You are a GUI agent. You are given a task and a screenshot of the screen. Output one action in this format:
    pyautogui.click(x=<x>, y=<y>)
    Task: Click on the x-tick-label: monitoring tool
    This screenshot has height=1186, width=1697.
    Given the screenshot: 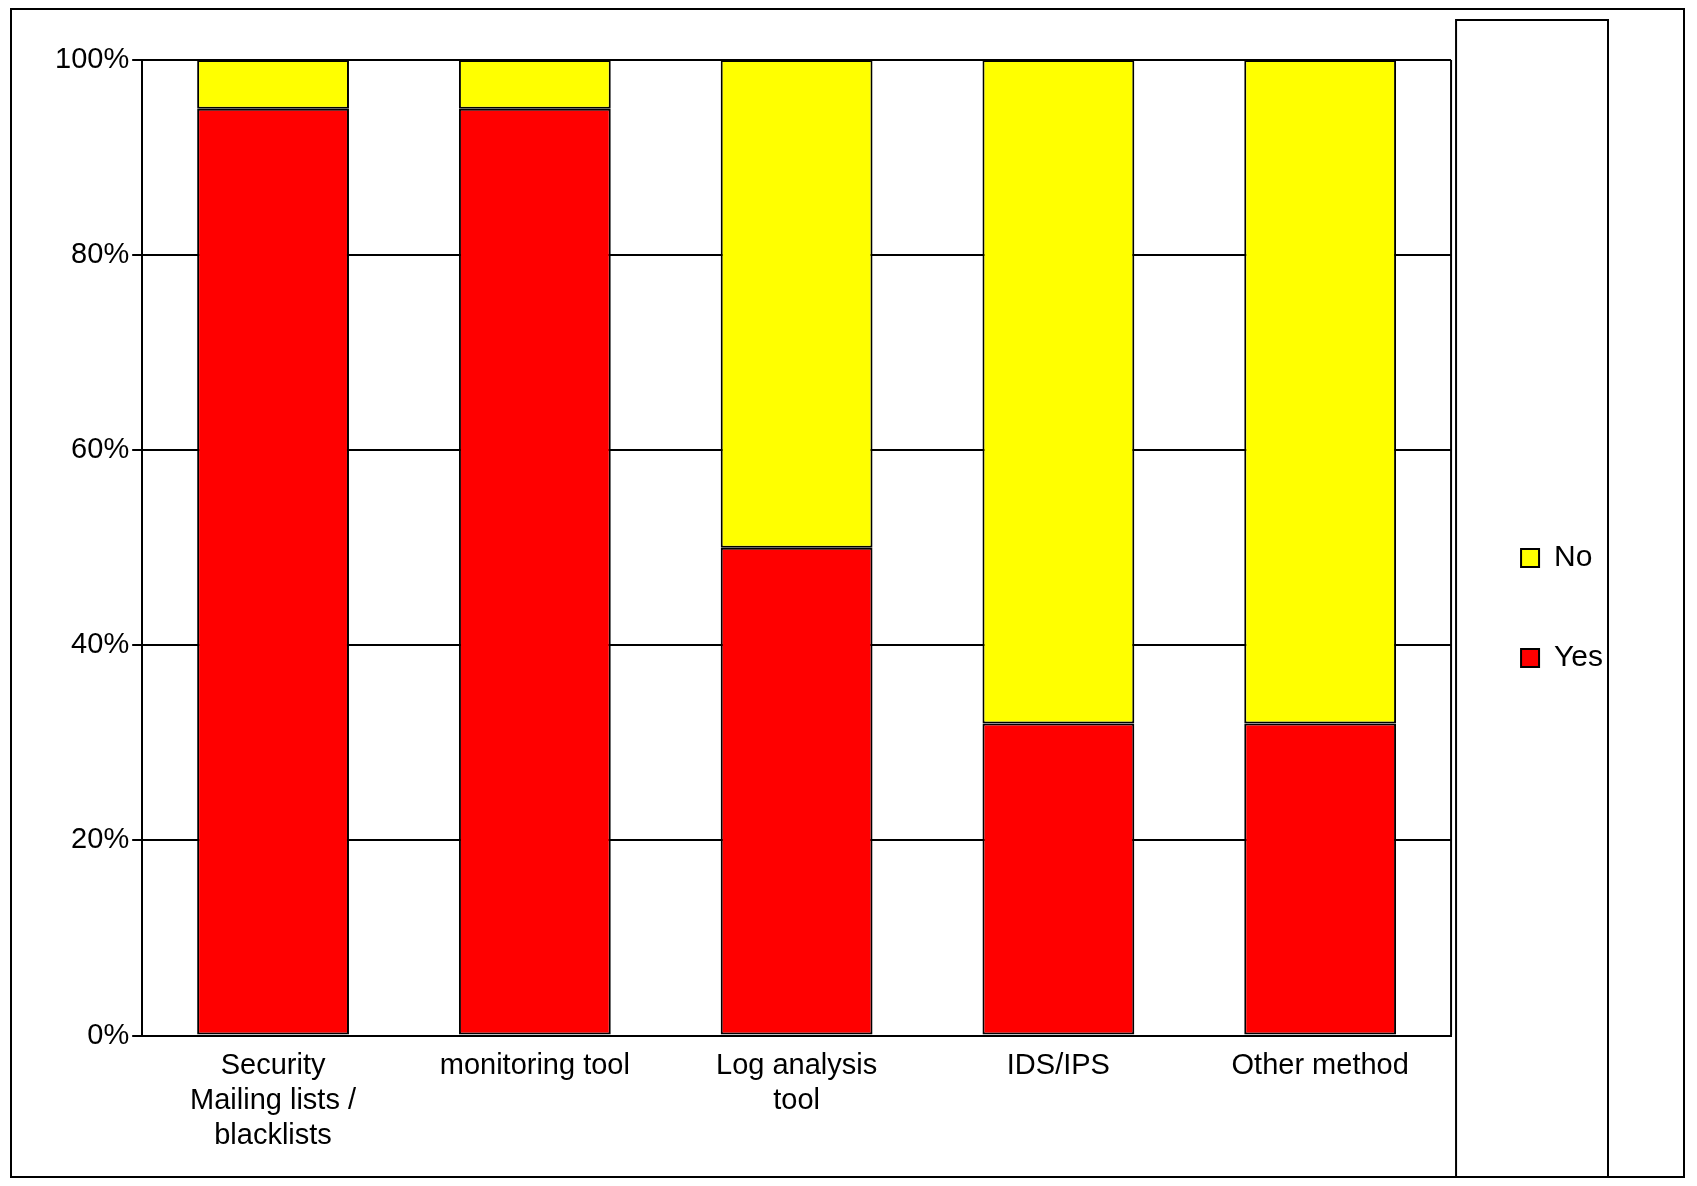 What is the action you would take?
    pyautogui.click(x=534, y=1064)
    